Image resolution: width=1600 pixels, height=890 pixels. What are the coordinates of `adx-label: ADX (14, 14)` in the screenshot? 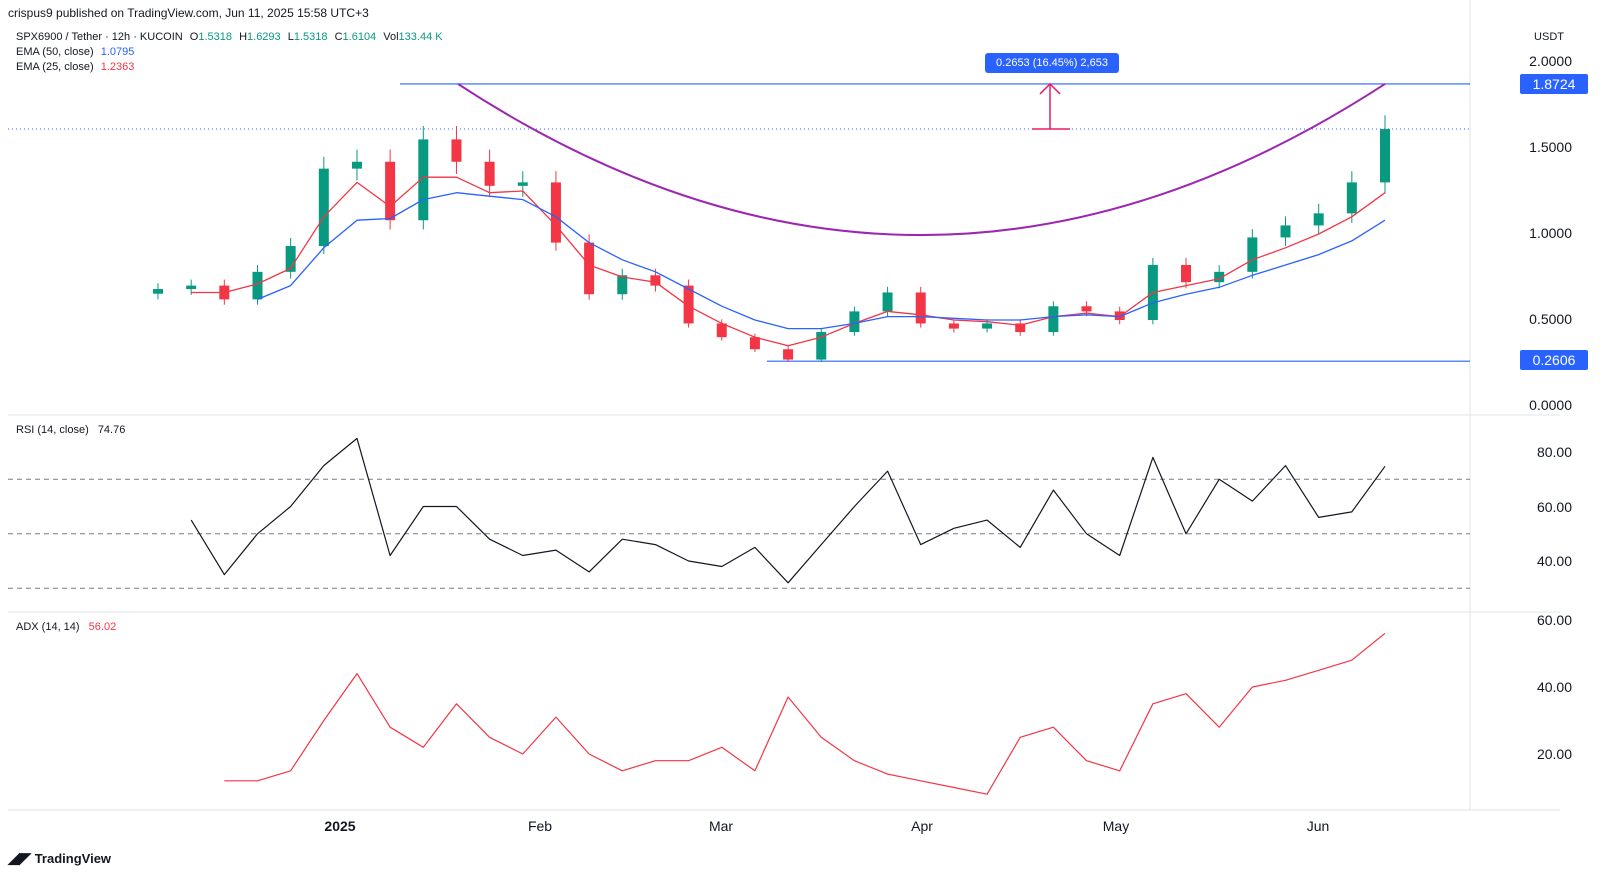 It's located at (48, 627).